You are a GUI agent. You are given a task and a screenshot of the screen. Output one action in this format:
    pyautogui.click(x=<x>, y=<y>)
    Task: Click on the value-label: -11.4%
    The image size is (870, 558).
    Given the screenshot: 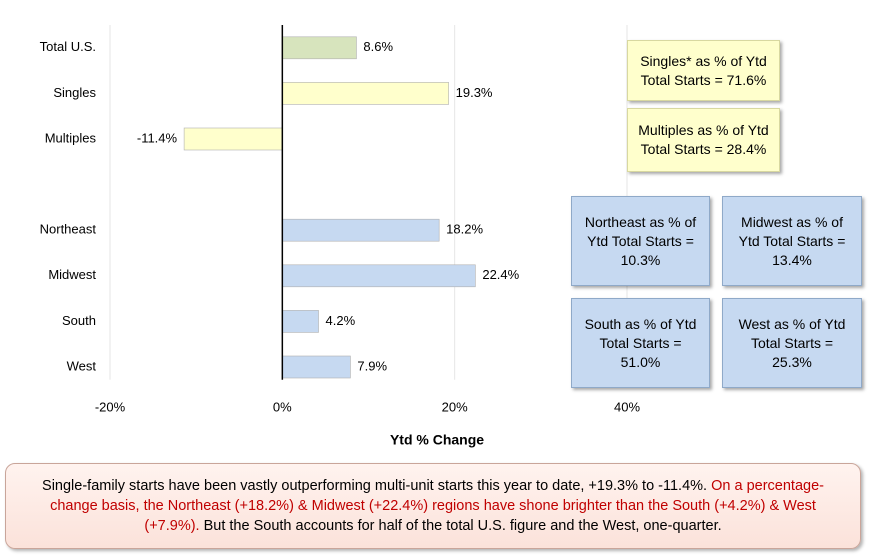 What is the action you would take?
    pyautogui.click(x=157, y=137)
    